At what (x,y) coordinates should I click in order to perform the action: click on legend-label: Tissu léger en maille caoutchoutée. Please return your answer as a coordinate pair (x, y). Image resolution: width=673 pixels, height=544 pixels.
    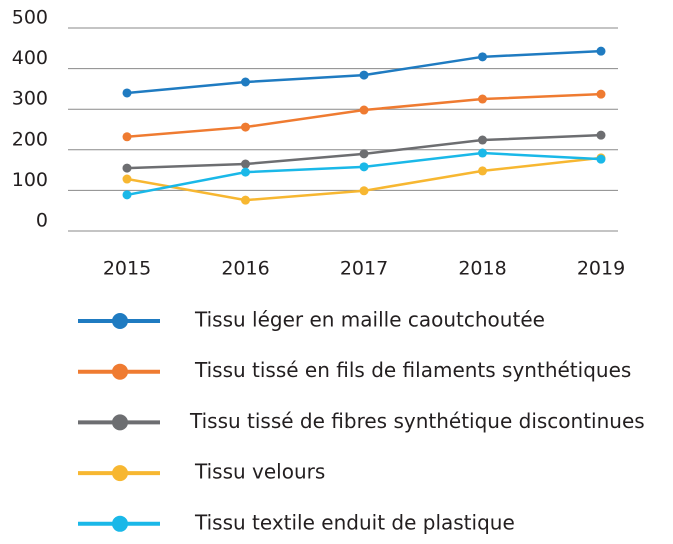
    Looking at the image, I should click on (369, 320).